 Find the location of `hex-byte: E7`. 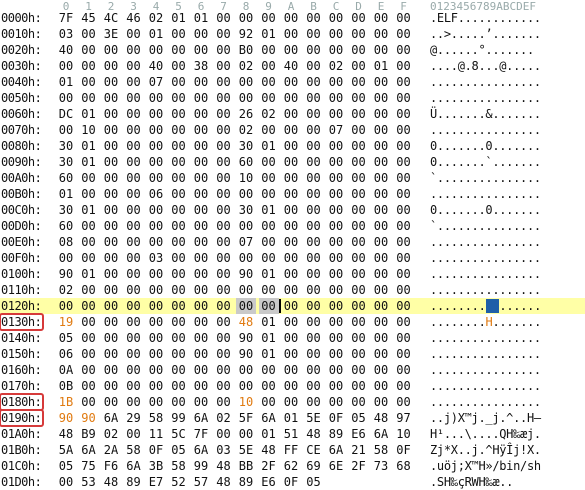

hex-byte: E7 is located at coordinates (156, 482).